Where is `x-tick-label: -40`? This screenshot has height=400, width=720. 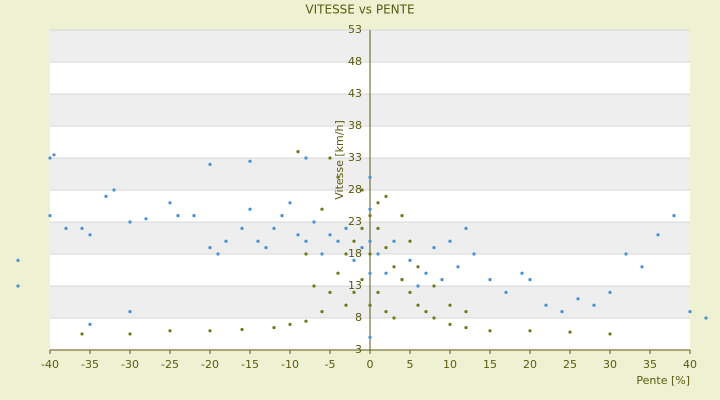 x-tick-label: -40 is located at coordinates (50, 364).